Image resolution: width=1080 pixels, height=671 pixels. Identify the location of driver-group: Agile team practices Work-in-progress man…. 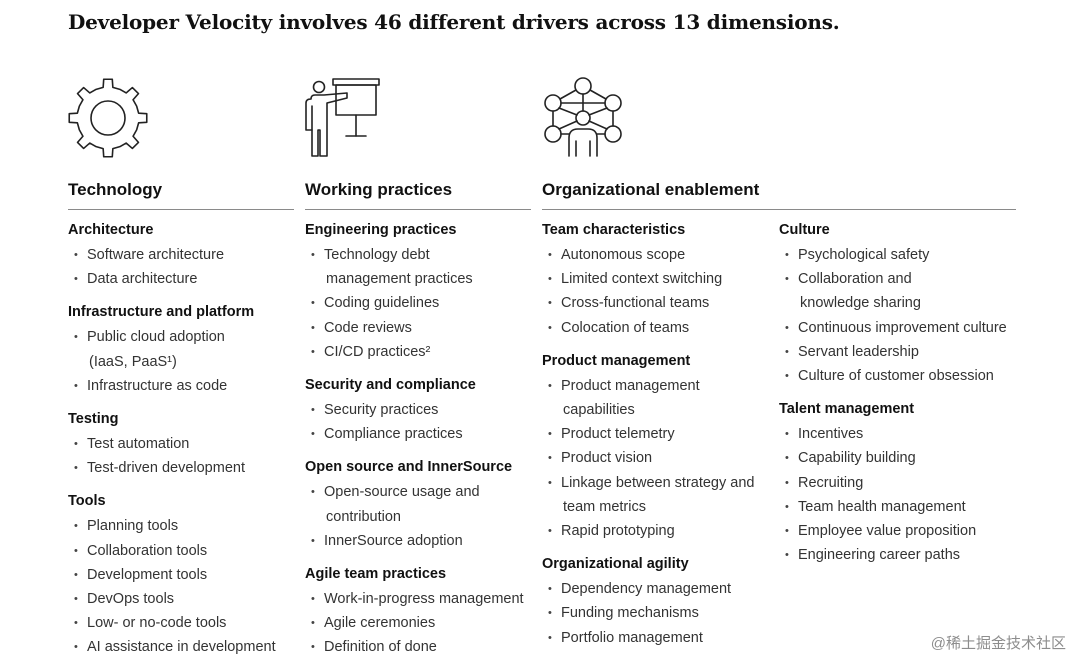
(418, 612).